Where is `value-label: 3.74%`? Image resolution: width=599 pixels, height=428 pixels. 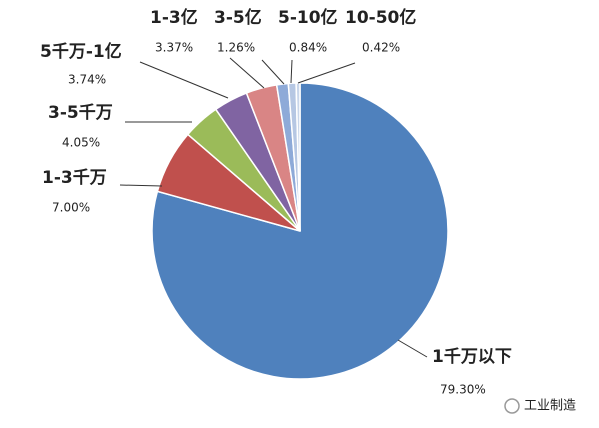 value-label: 3.74% is located at coordinates (87, 80).